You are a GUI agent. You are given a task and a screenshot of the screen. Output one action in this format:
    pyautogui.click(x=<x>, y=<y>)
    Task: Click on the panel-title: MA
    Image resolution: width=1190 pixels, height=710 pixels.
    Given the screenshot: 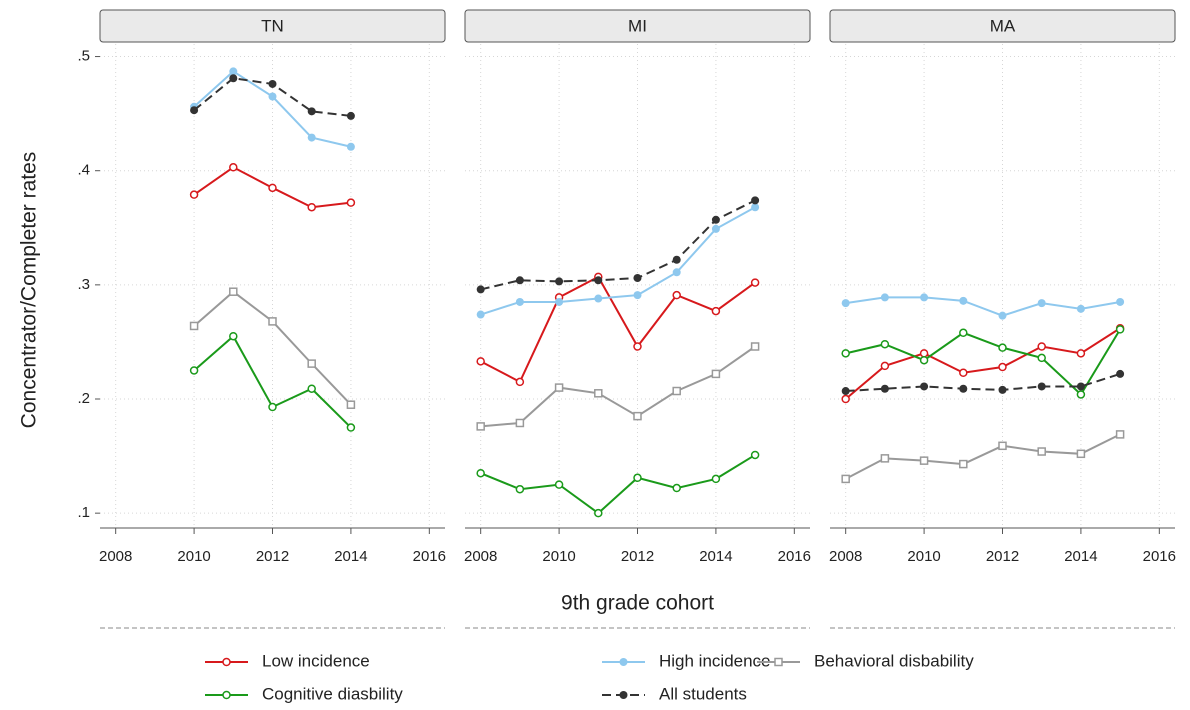 What is the action you would take?
    pyautogui.click(x=1003, y=25)
    